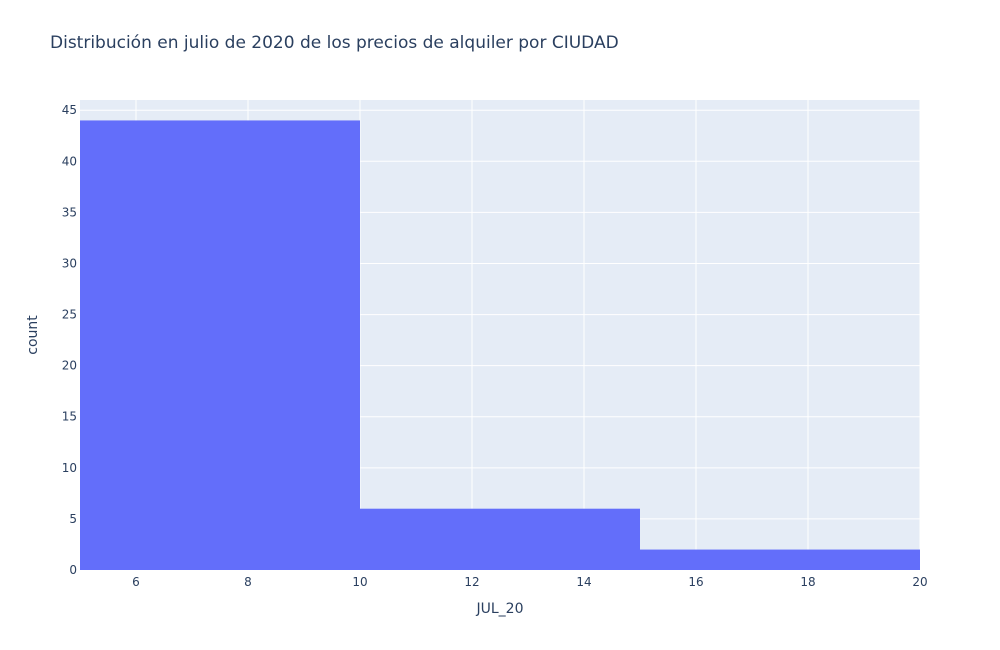 This screenshot has width=1000, height=650. I want to click on y-tick-label: 15, so click(69, 417).